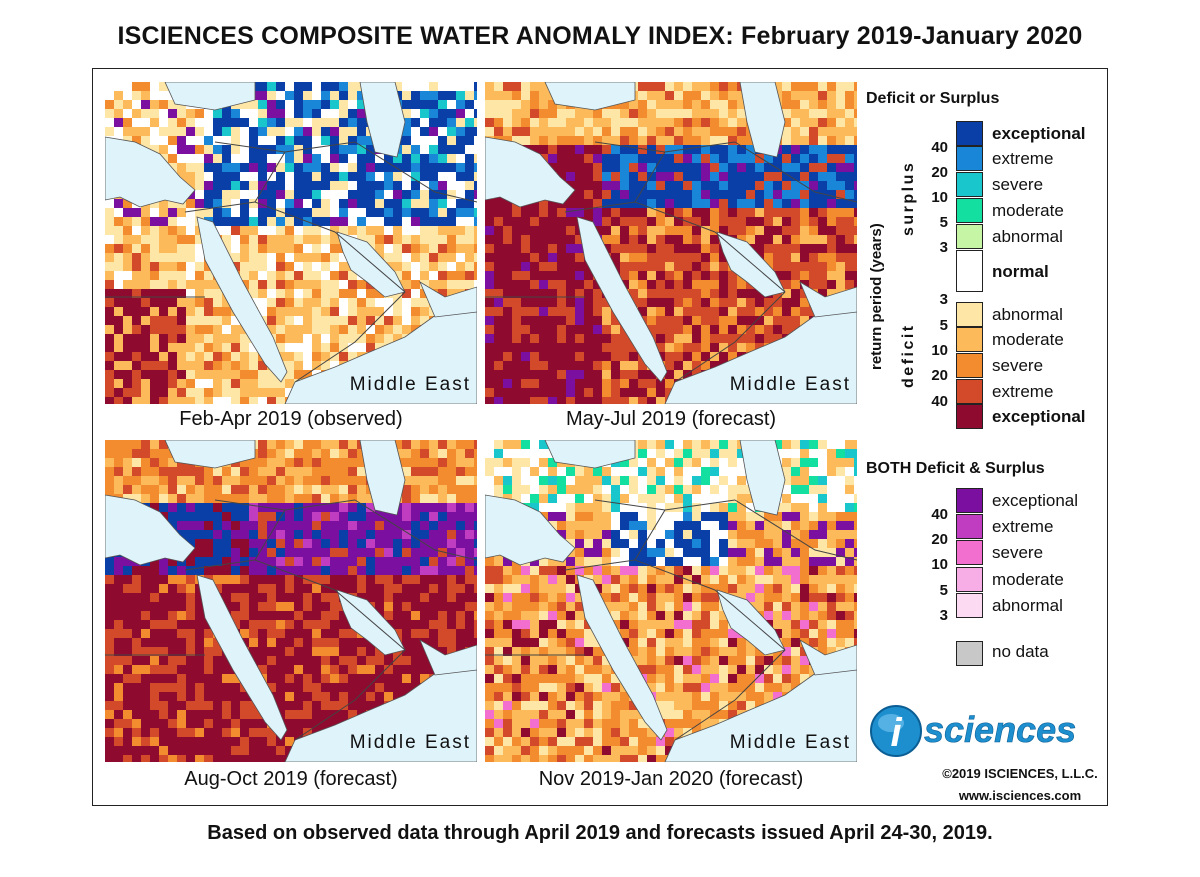 This screenshot has height=877, width=1200. I want to click on legend-both-number: 40, so click(939, 514).